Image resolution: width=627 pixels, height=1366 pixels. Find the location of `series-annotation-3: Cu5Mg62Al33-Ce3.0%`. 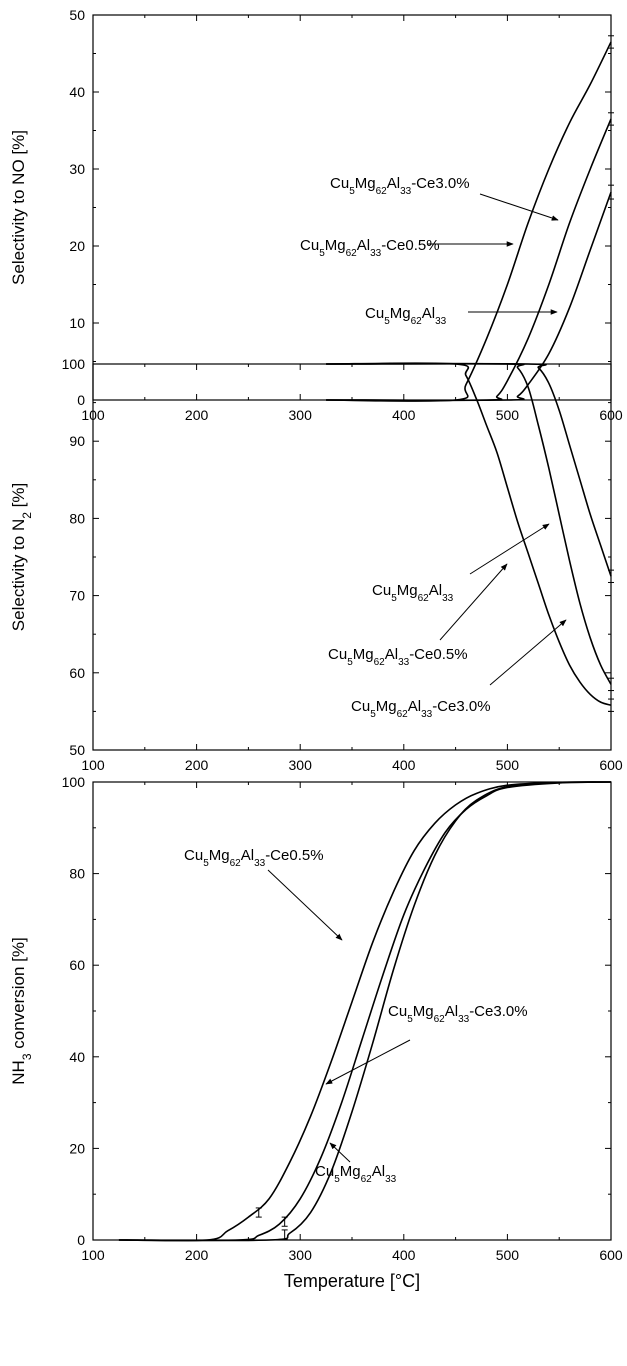

series-annotation-3: Cu5Mg62Al33-Ce3.0% is located at coordinates (421, 709).